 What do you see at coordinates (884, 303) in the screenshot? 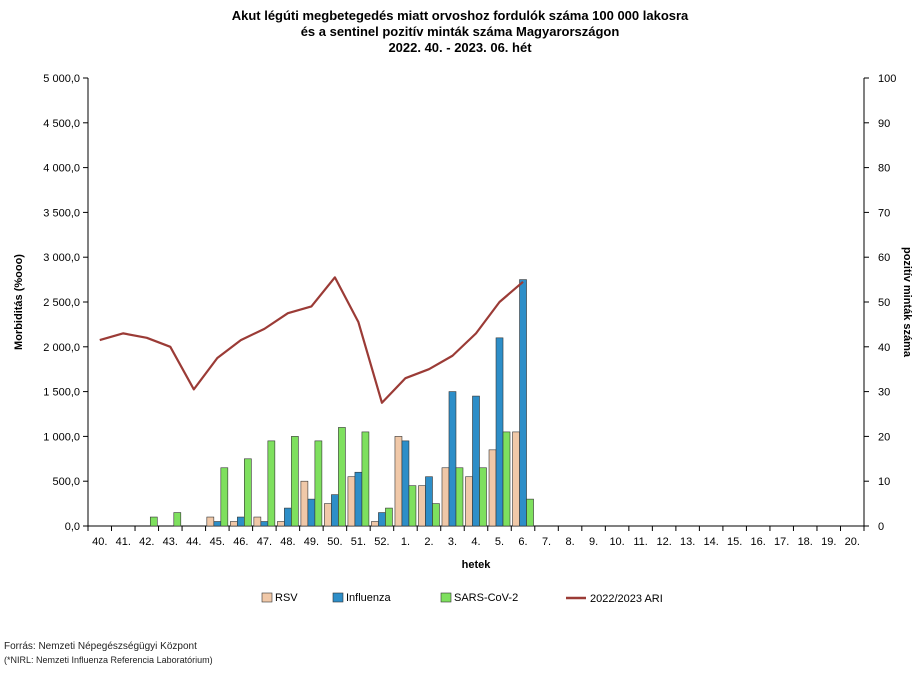
I see `y-right-tick-label: 50` at bounding box center [884, 303].